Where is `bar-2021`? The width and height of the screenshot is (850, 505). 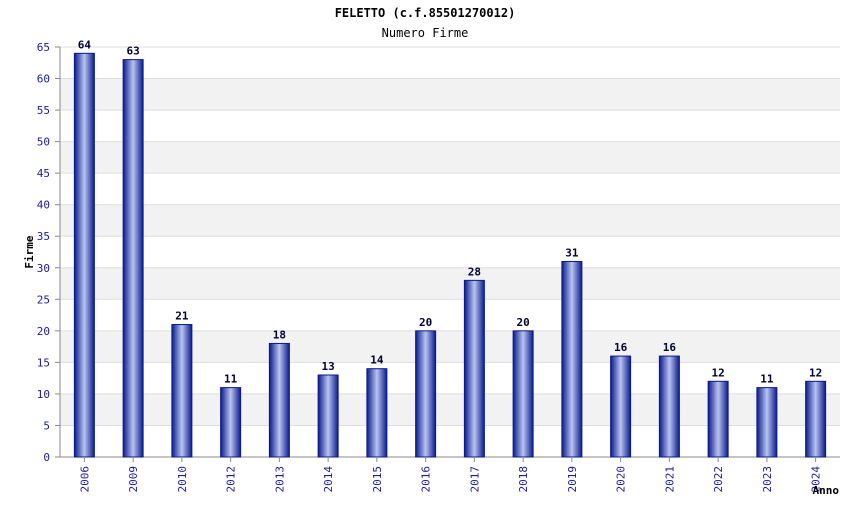 bar-2021 is located at coordinates (669, 406).